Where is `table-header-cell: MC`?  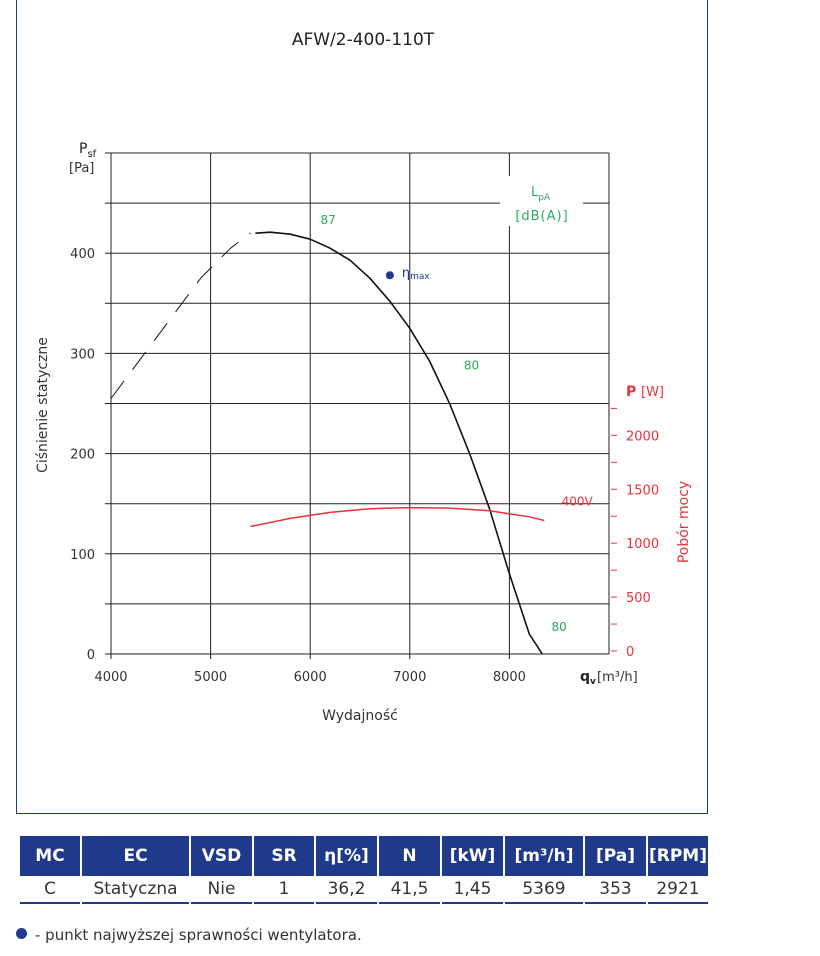
table-header-cell: MC is located at coordinates (50, 856).